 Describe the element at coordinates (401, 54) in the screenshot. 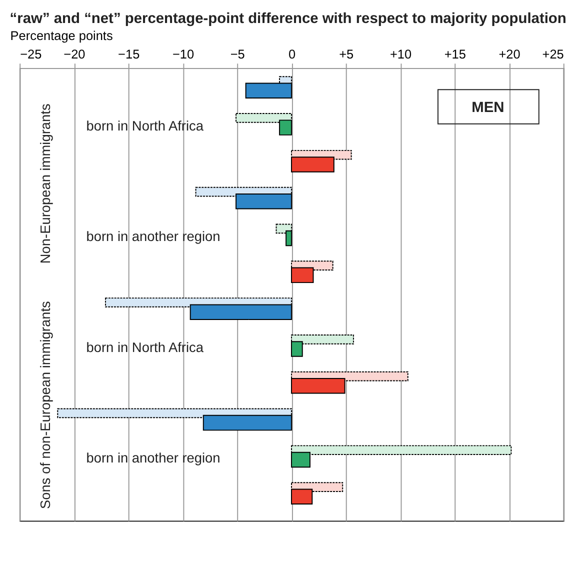

I see `x-tick-label: +10` at that location.